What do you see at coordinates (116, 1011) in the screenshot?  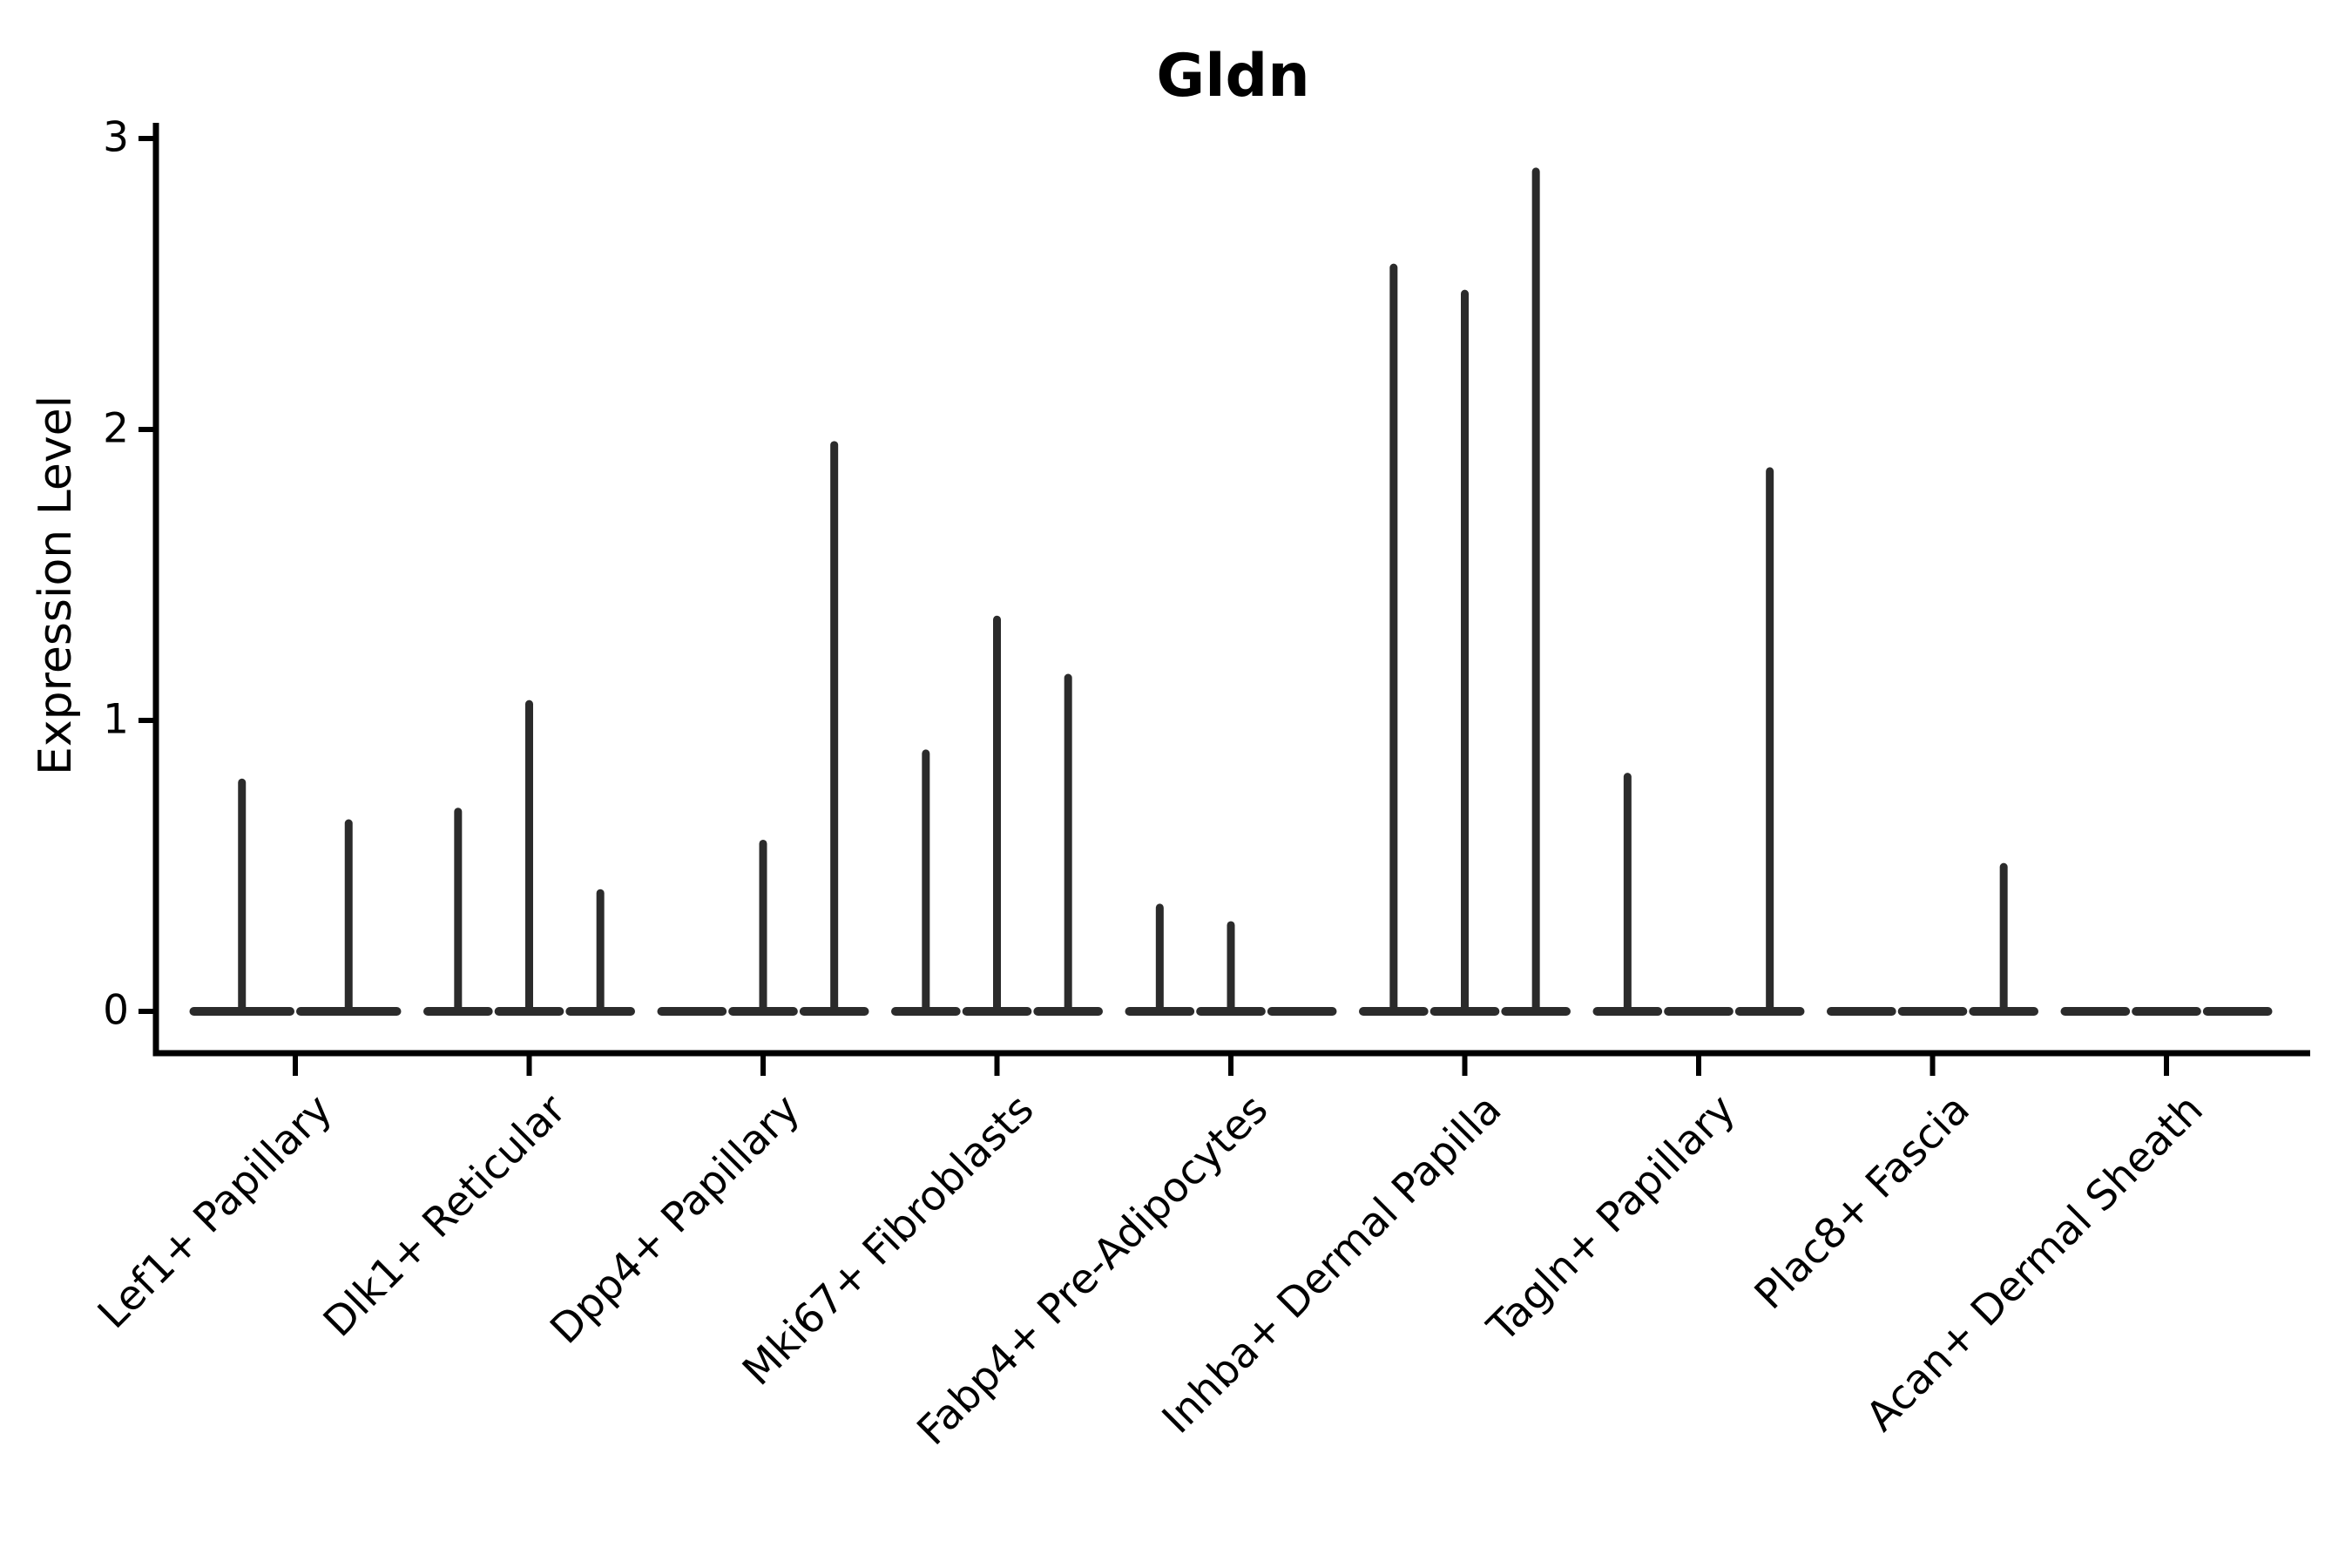 I see `y-tick-label: 0` at bounding box center [116, 1011].